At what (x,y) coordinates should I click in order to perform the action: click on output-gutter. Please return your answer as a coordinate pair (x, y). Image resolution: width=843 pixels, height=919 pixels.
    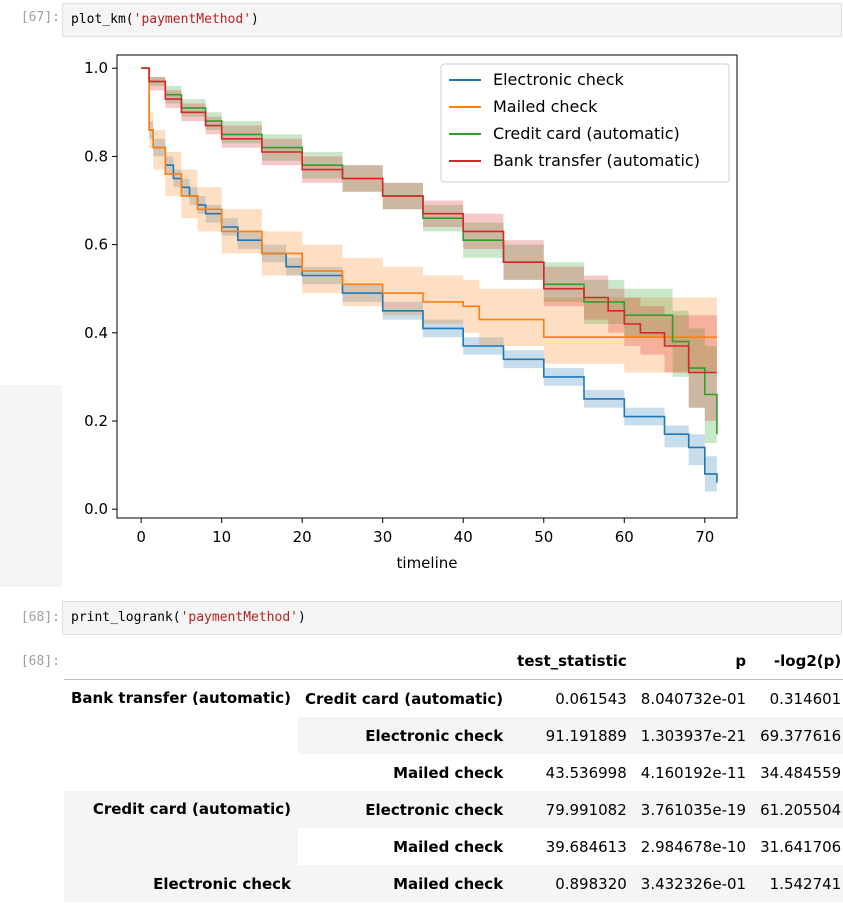
    Looking at the image, I should click on (31, 486).